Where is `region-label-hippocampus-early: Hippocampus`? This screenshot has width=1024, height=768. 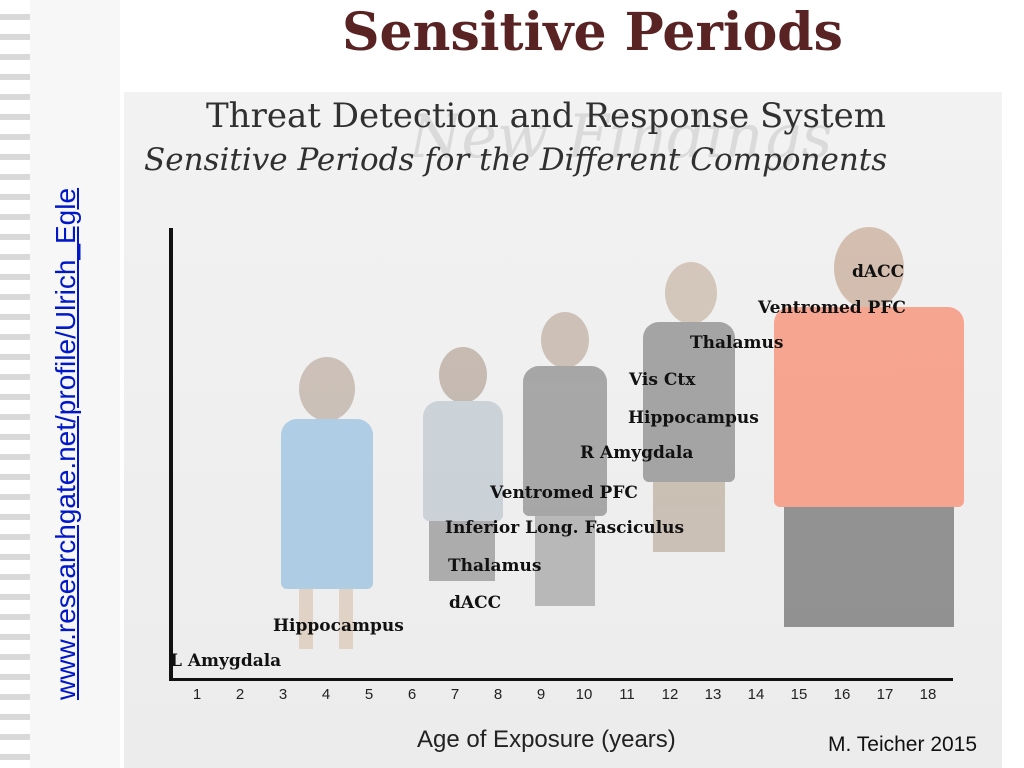 region-label-hippocampus-early: Hippocampus is located at coordinates (338, 626).